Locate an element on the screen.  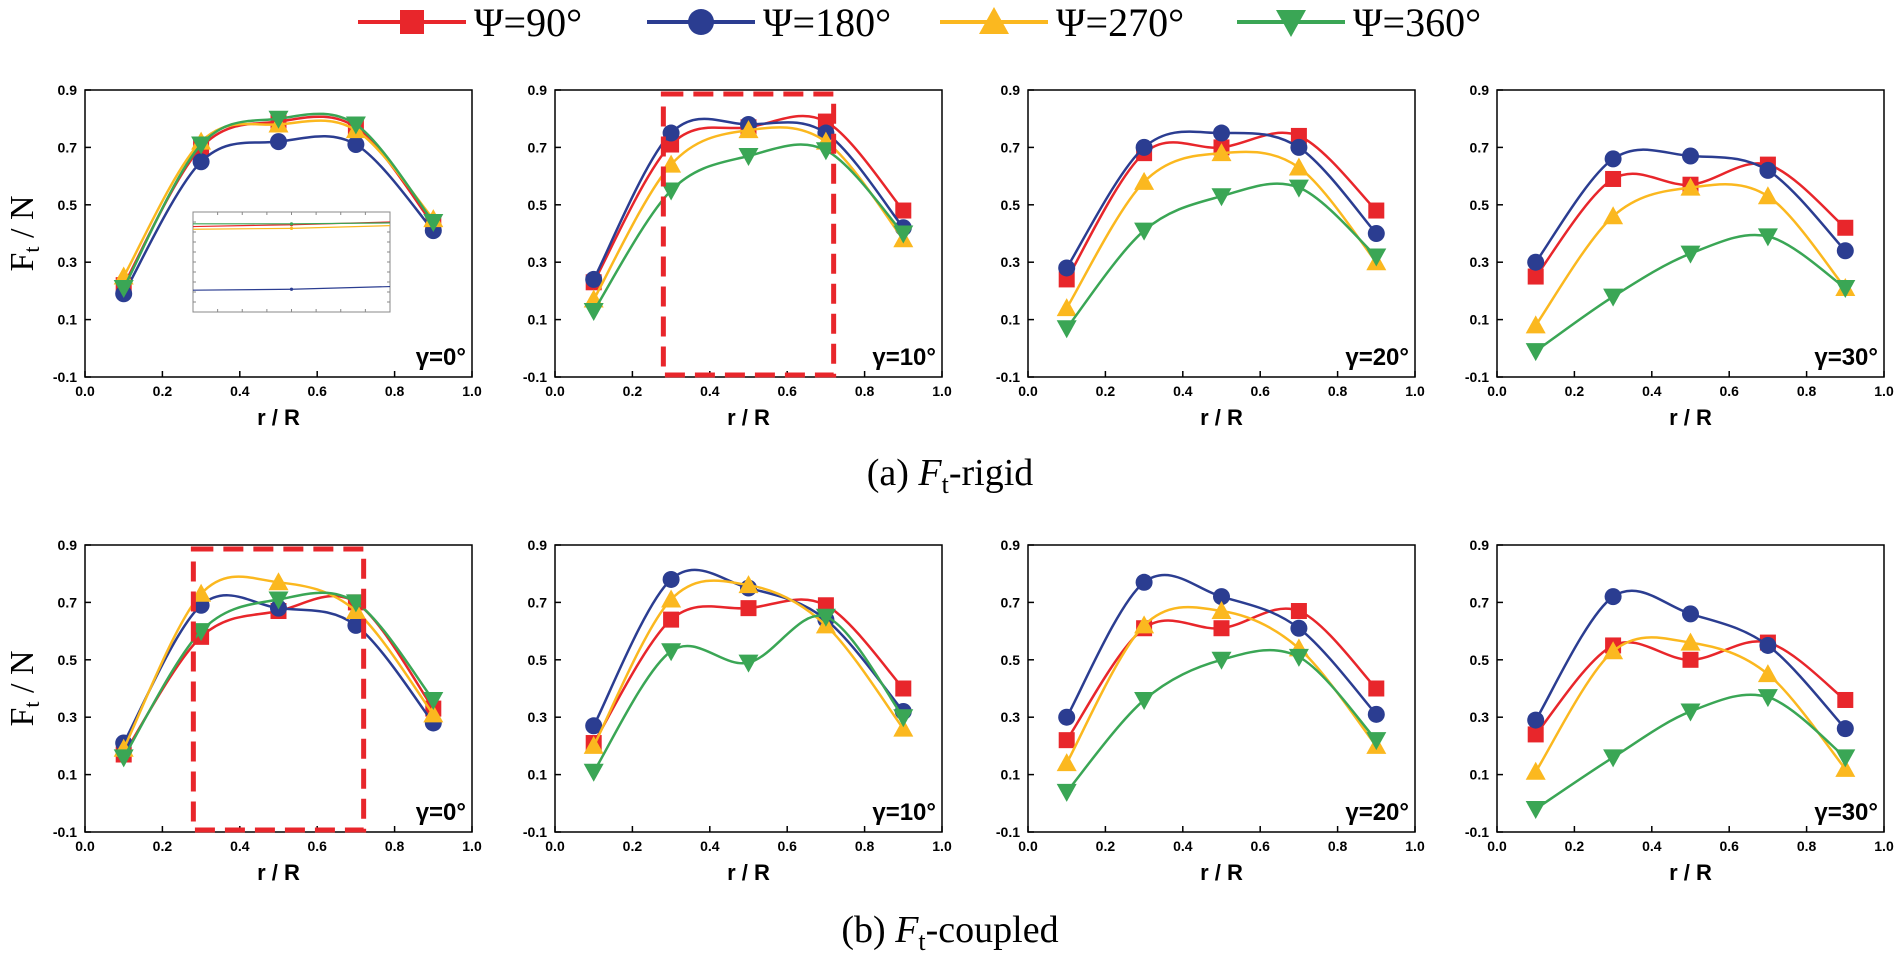
highlight-box is located at coordinates (278, 689).